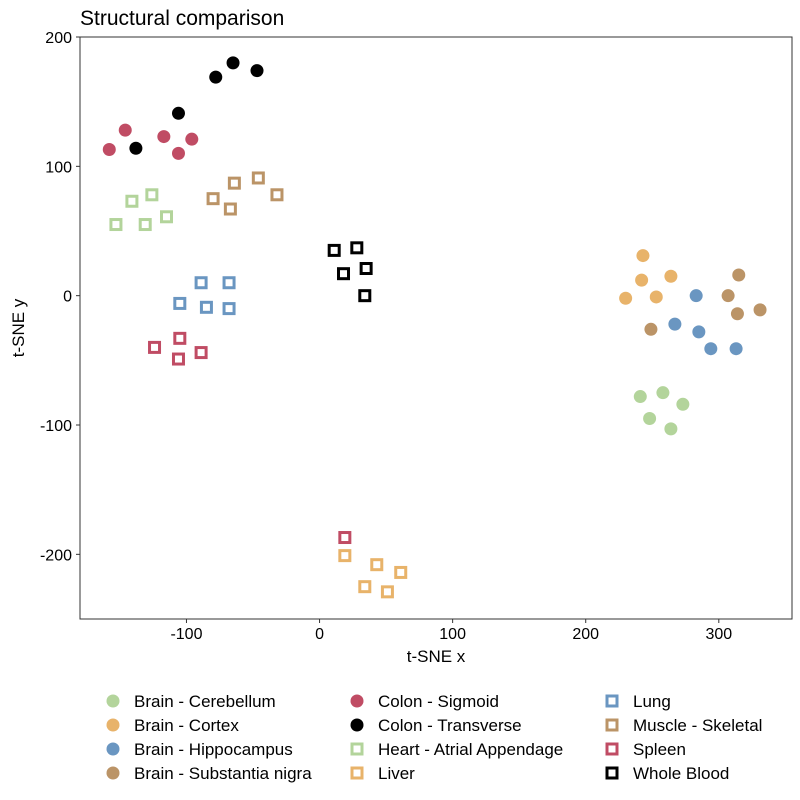 This screenshot has width=800, height=800. I want to click on x-axis-label: t-SNE x, so click(436, 656).